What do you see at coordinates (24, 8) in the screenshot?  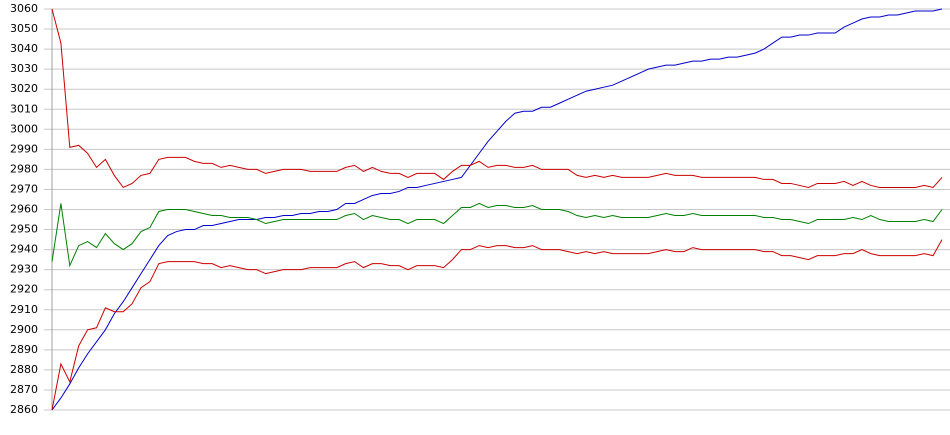 I see `y-tick-label: 3060` at bounding box center [24, 8].